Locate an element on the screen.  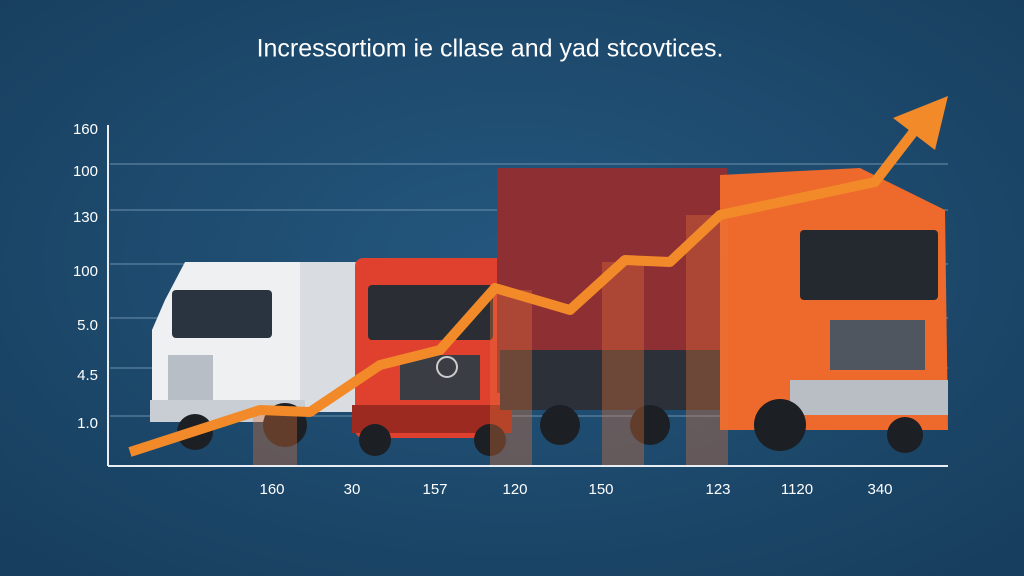
x-label: 160 is located at coordinates (271, 489).